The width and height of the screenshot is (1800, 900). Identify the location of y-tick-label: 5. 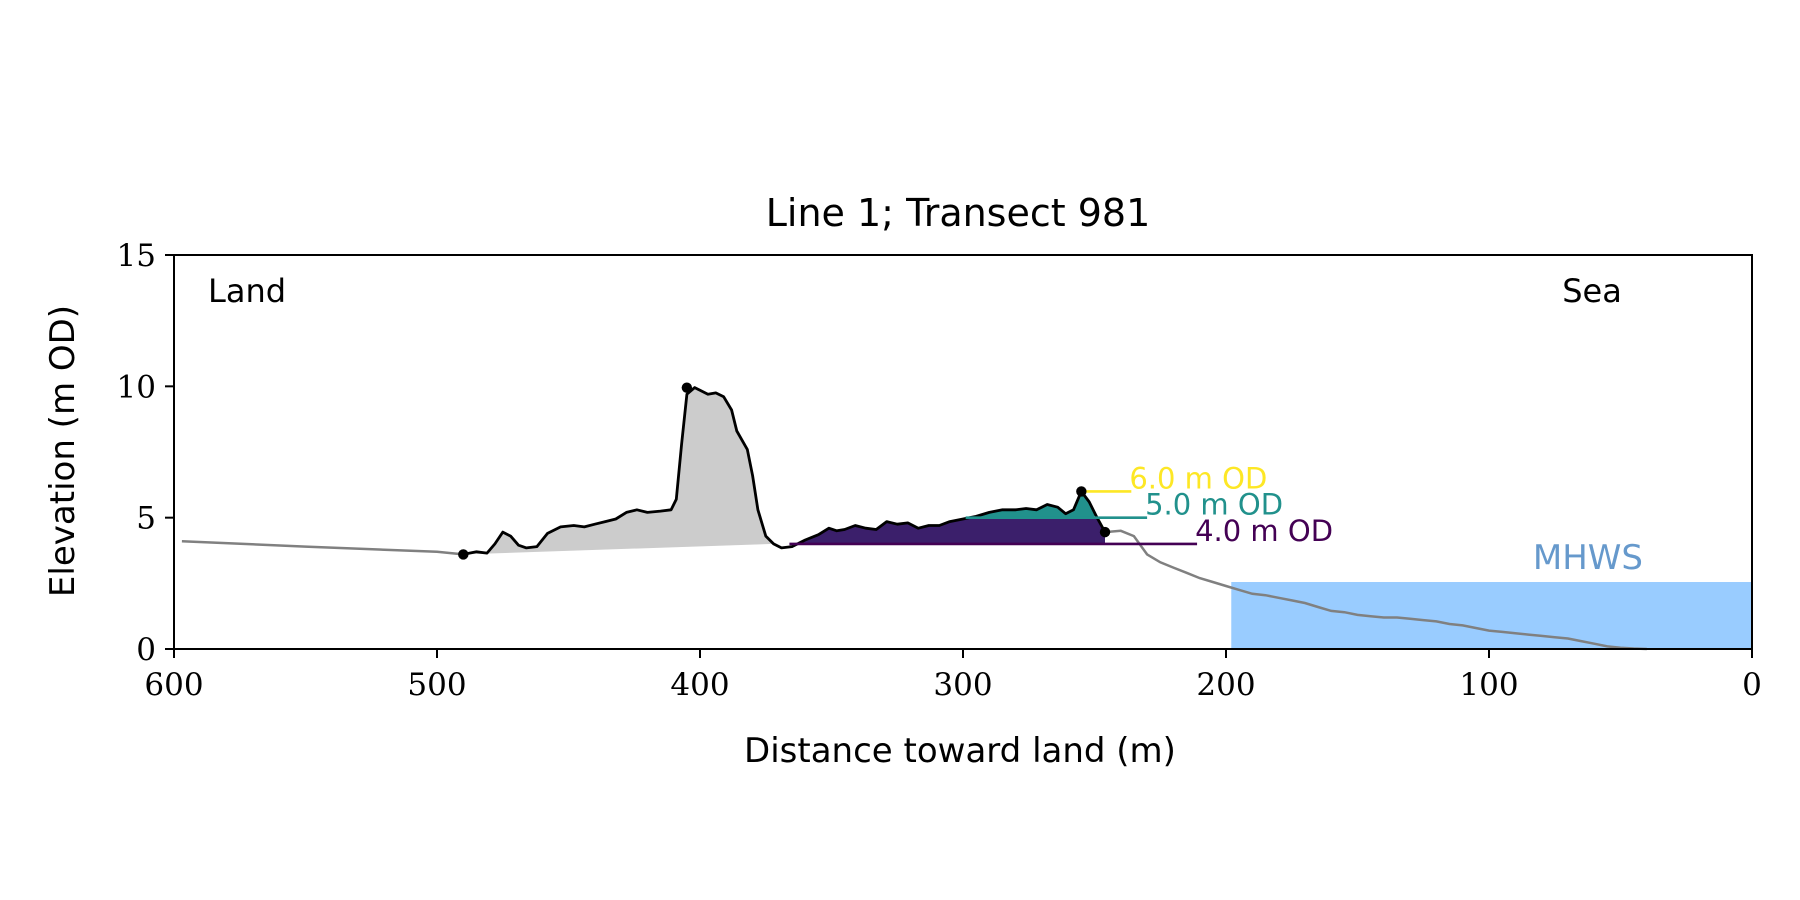
(146, 519).